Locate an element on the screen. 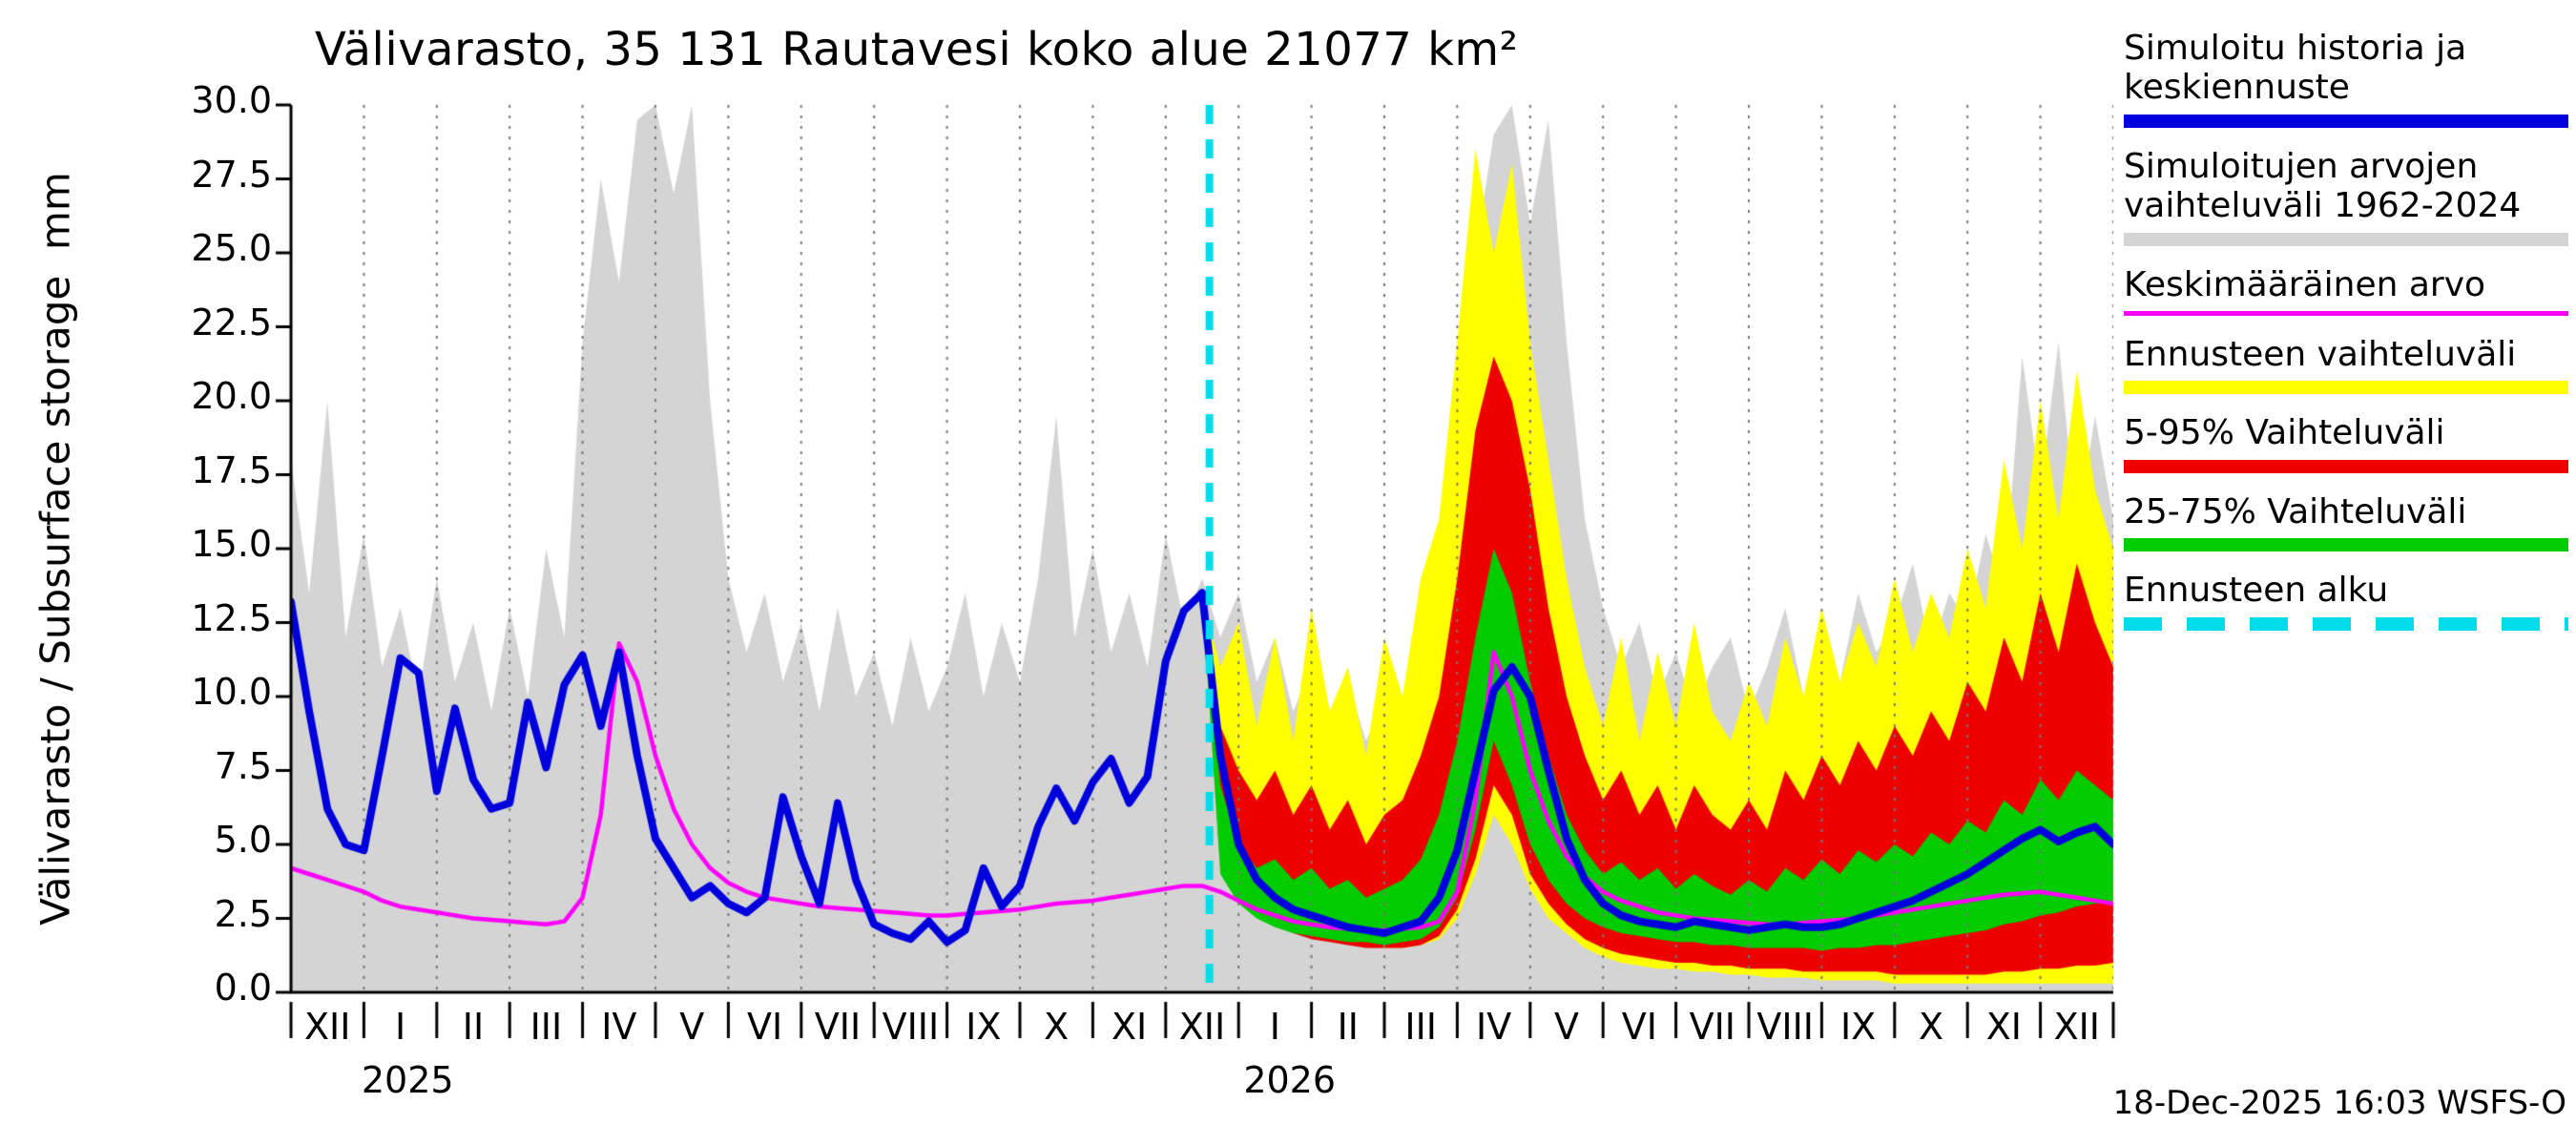 The height and width of the screenshot is (1145, 2576). x-year-label: 2026 is located at coordinates (1290, 1080).